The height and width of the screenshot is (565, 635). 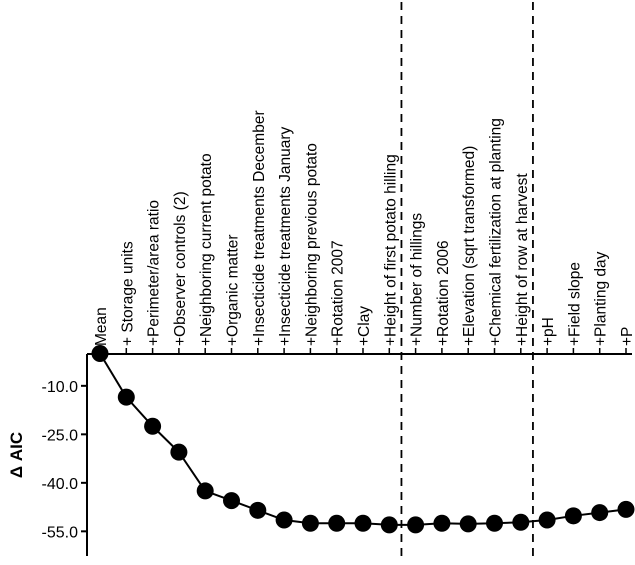 I want to click on category-label: +pH, so click(x=548, y=331).